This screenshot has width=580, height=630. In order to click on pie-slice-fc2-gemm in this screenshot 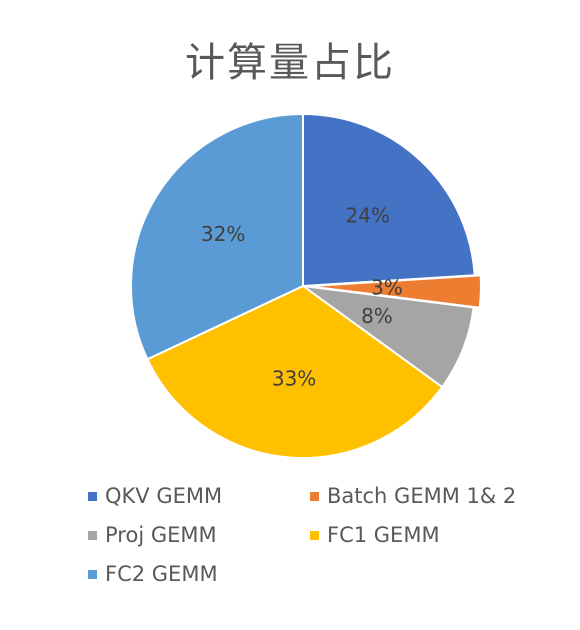, I will do `click(217, 236)`.